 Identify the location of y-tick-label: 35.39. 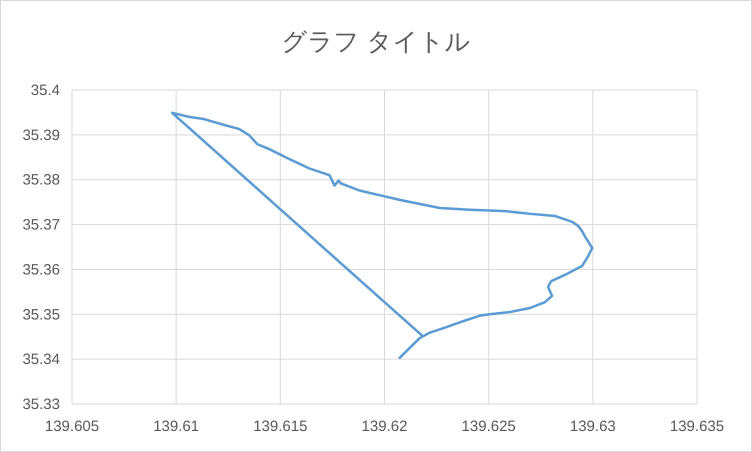
(41, 135).